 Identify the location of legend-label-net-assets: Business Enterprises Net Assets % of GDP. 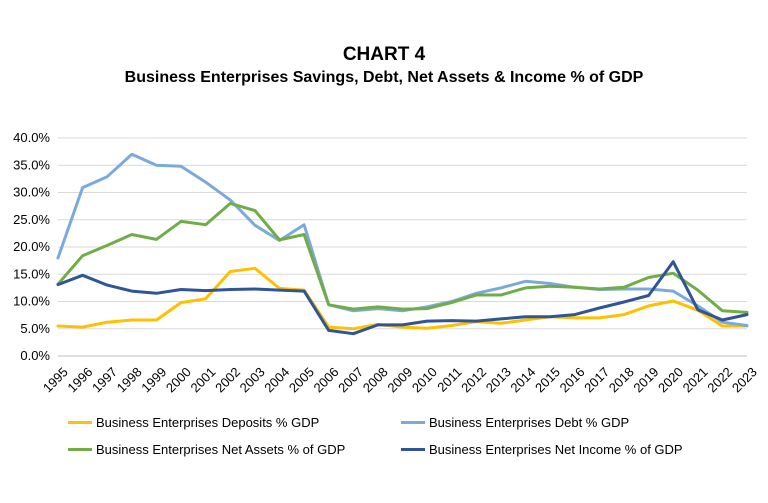
(221, 449).